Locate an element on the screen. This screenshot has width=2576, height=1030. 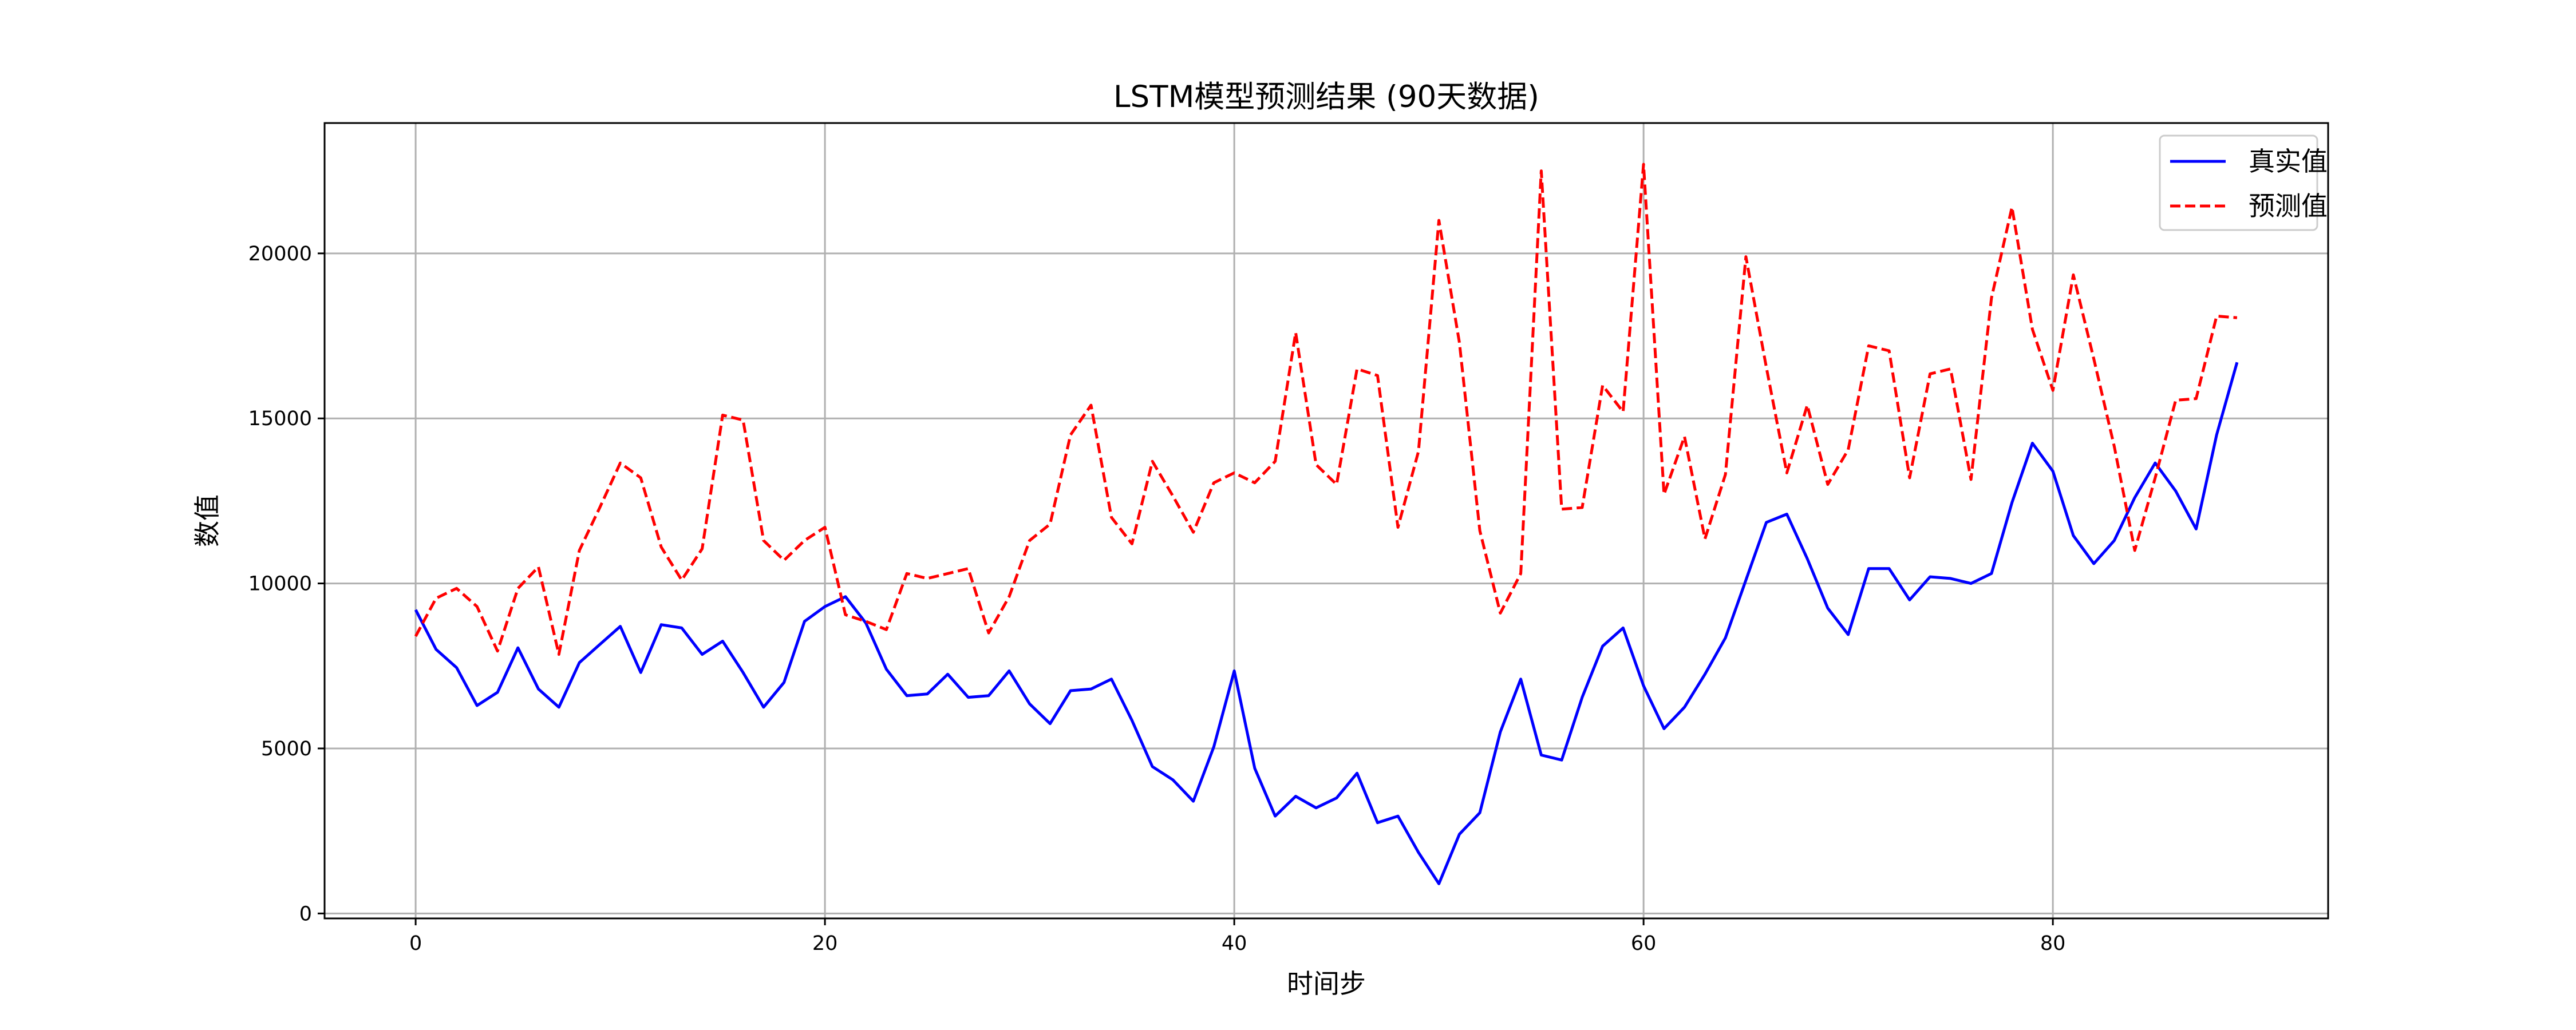
chart-title: LSTM模型预测结果 (90天数据) is located at coordinates (1326, 97).